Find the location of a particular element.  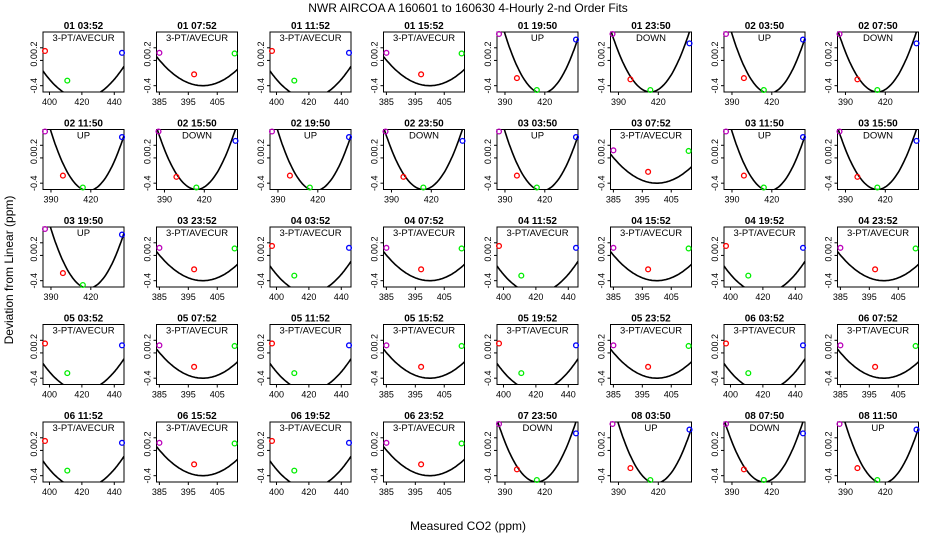

x-tick-label: 400 is located at coordinates (276, 297).